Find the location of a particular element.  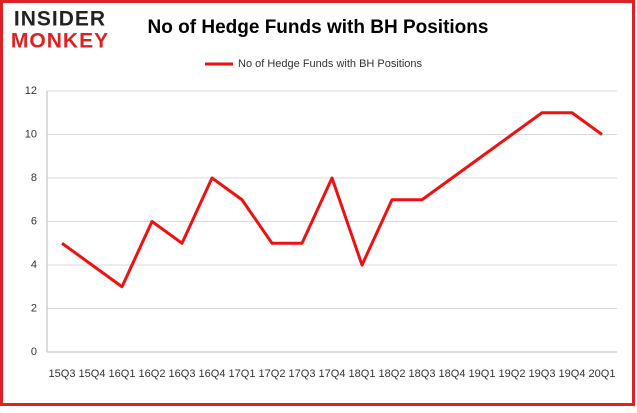

x-tick-label: 16Q2 is located at coordinates (152, 374).